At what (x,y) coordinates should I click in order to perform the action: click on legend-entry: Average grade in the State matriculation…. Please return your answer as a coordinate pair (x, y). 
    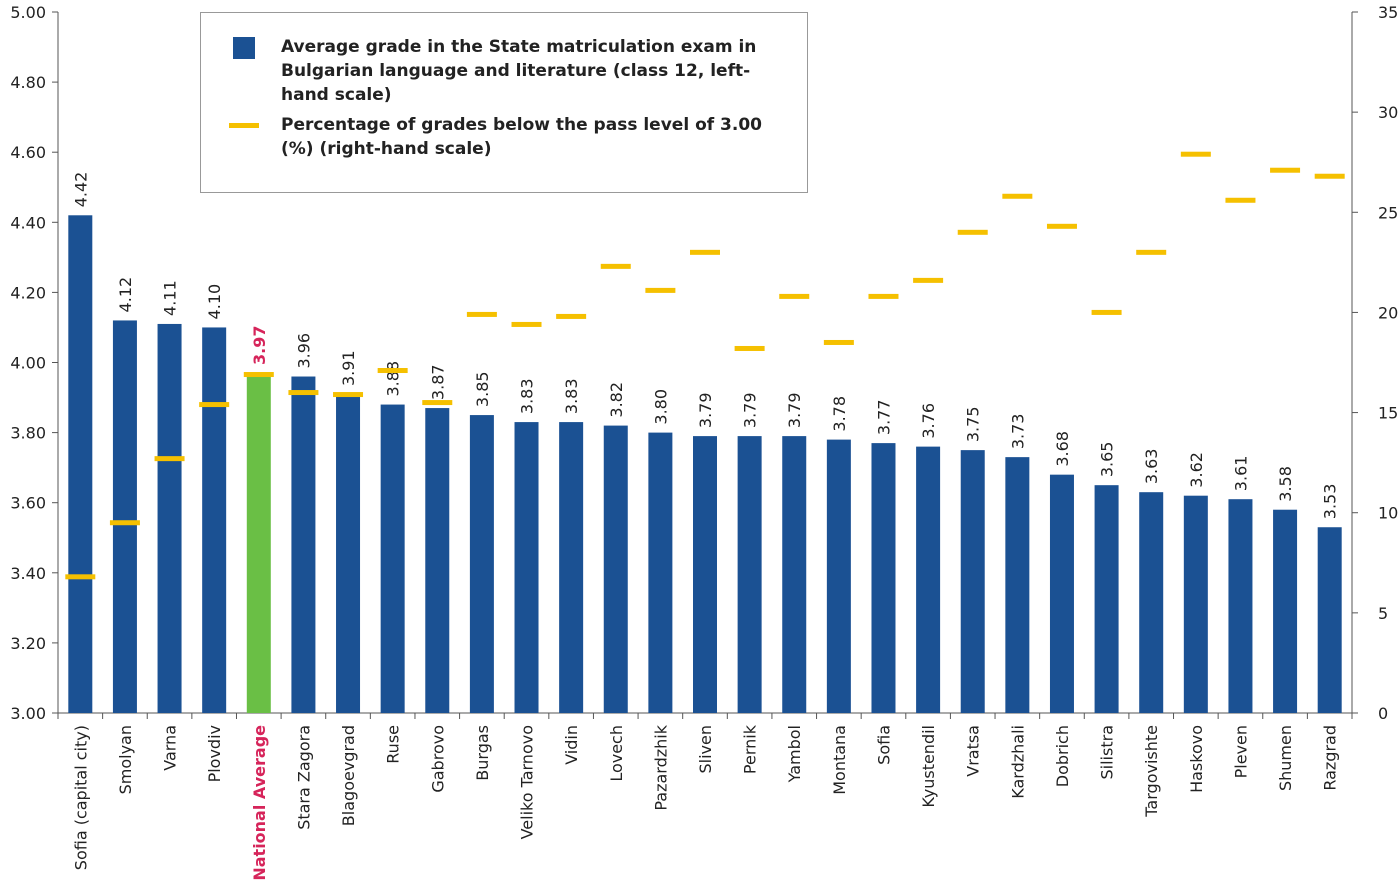
    Looking at the image, I should click on (502, 71).